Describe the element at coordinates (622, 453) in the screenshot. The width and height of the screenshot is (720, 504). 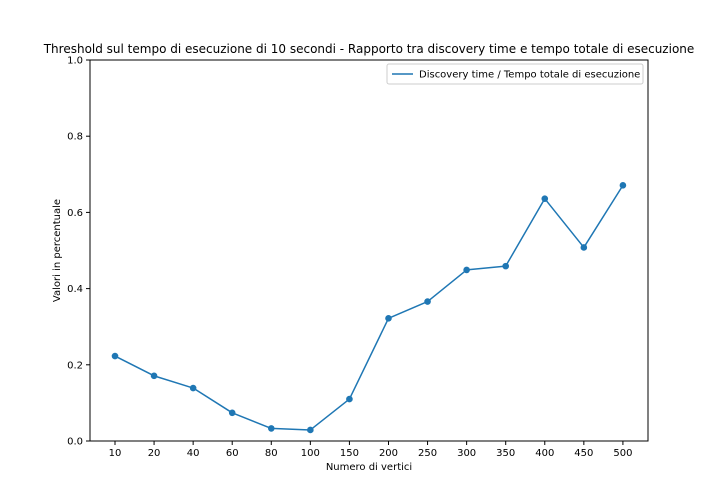
I see `x-tick-label: 500` at that location.